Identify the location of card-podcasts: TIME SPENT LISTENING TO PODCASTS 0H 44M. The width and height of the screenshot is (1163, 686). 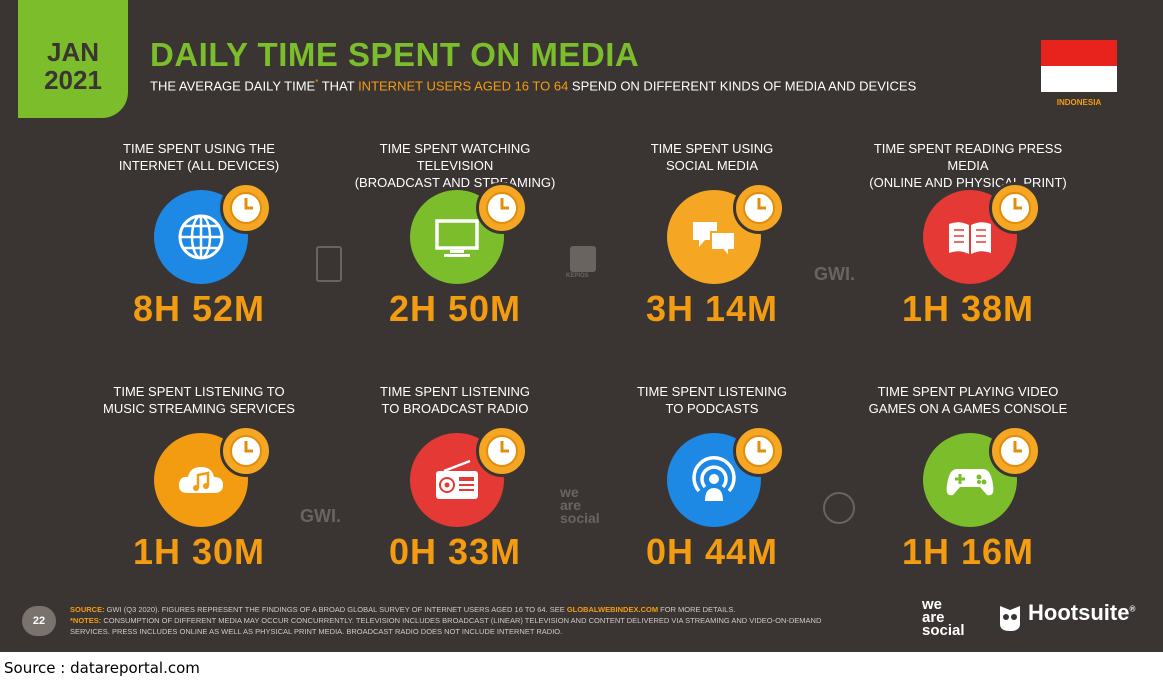
(712, 477).